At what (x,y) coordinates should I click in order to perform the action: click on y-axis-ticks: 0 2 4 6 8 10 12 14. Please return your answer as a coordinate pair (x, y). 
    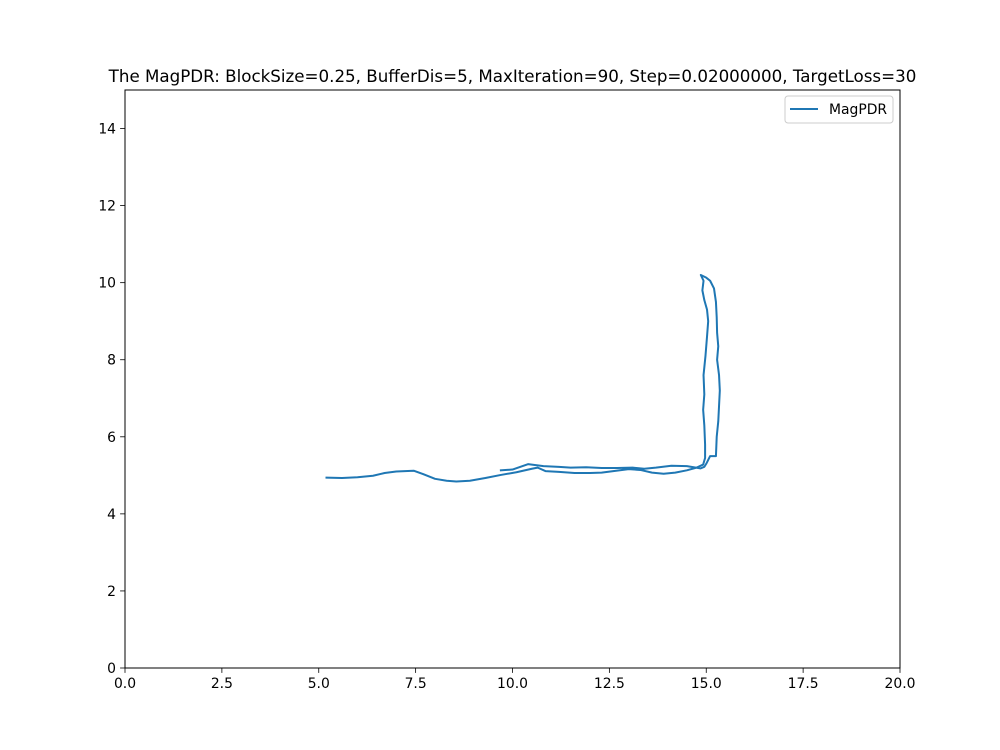
    Looking at the image, I should click on (111, 399).